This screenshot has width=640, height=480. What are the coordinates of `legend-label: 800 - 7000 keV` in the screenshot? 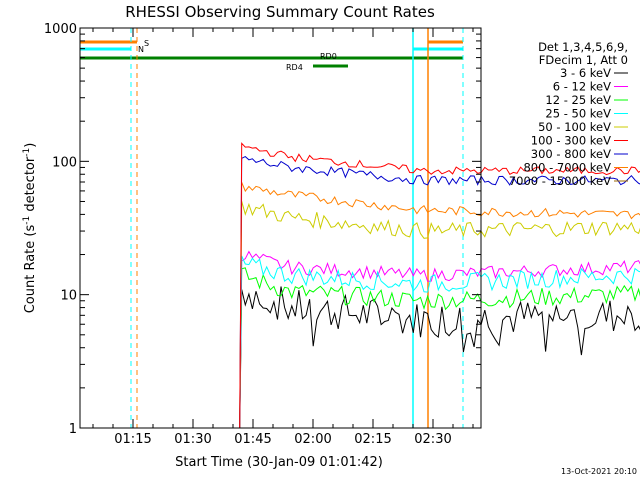 It's located at (567, 168).